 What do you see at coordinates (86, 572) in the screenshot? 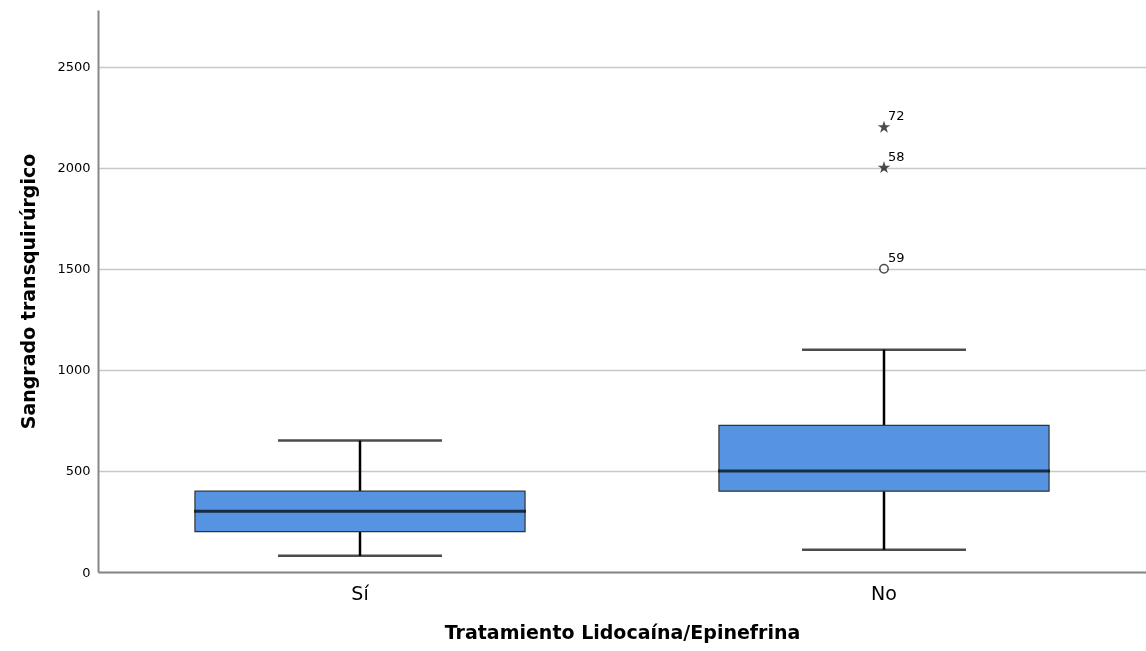
I see `y-tick-label: 0` at bounding box center [86, 572].